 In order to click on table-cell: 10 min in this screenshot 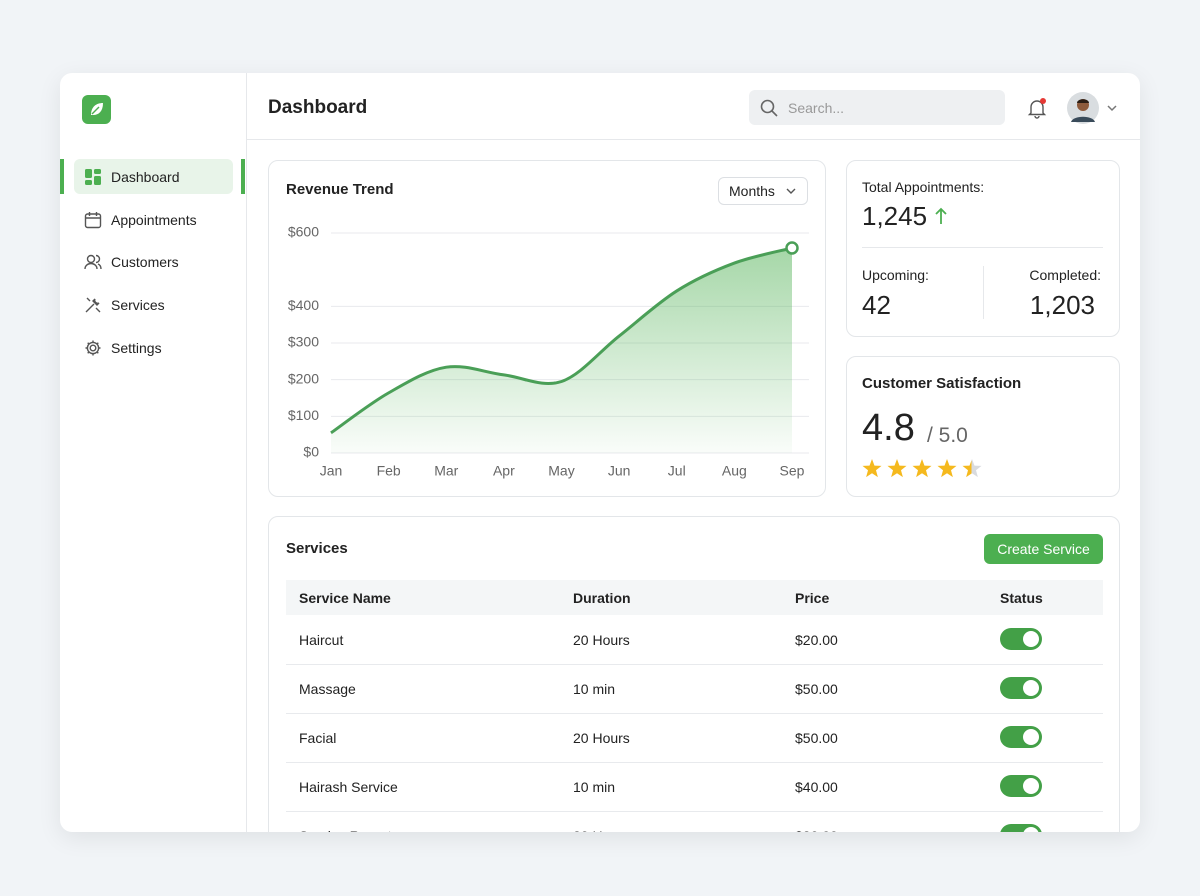, I will do `click(594, 688)`.